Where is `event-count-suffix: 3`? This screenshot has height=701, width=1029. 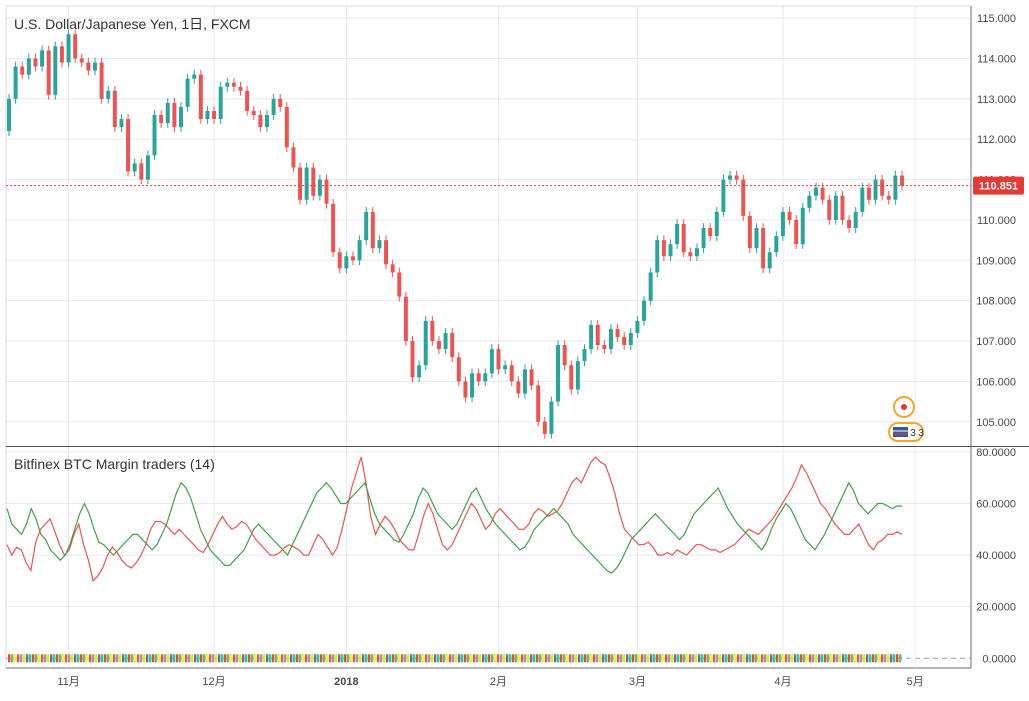
event-count-suffix: 3 is located at coordinates (921, 433).